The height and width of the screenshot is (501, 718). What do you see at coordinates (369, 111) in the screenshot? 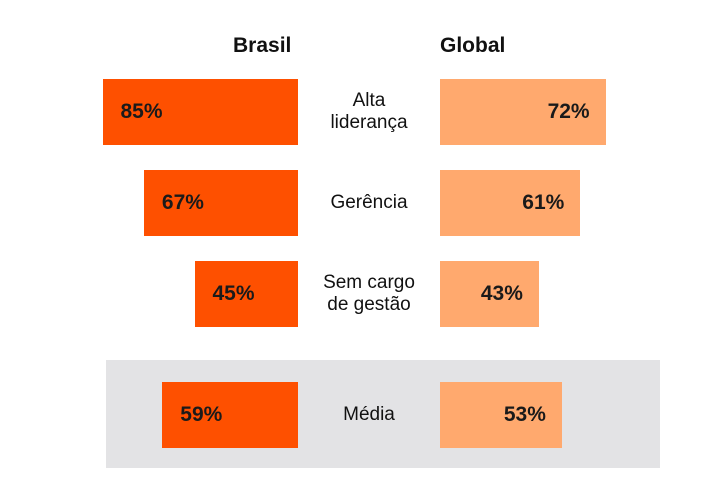
I see `category-label-alta-lideranca: Alta liderança` at bounding box center [369, 111].